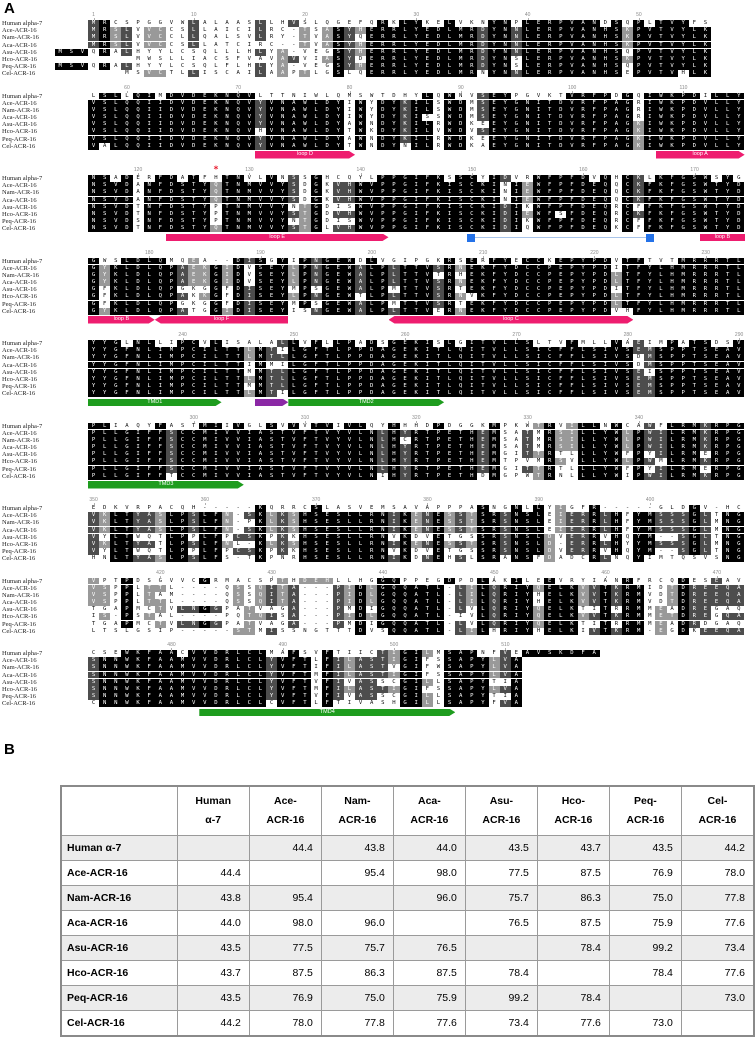  I want to click on annotation-label: TMD4, so click(327, 711).